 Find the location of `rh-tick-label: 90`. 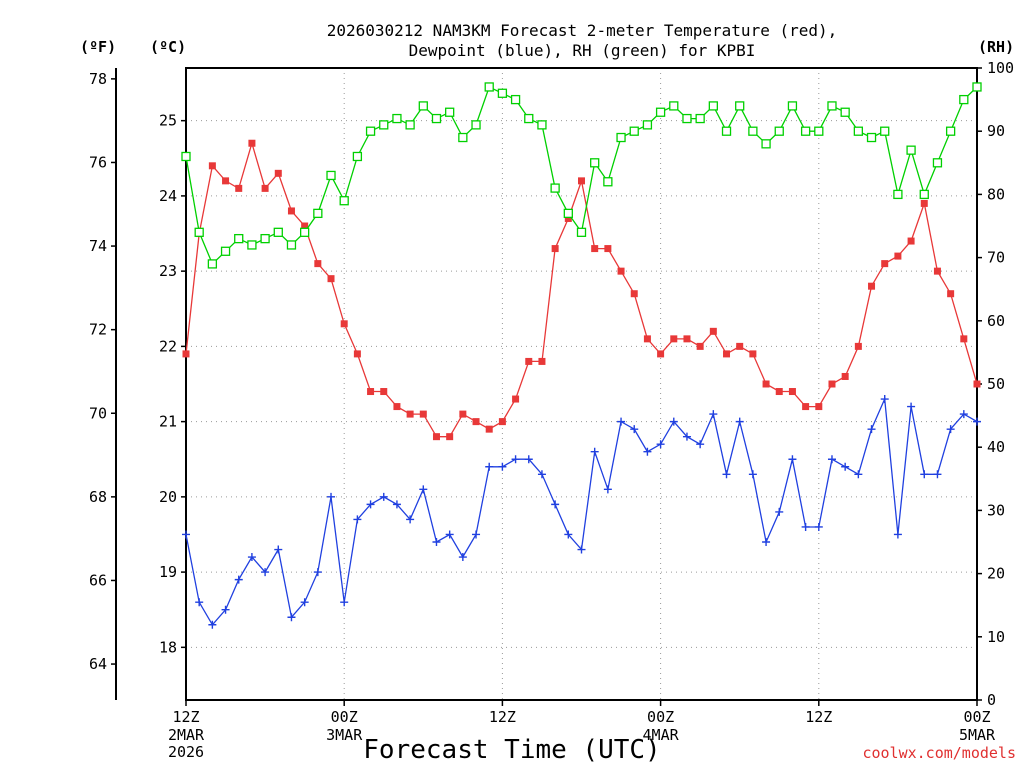

rh-tick-label: 90 is located at coordinates (996, 131).